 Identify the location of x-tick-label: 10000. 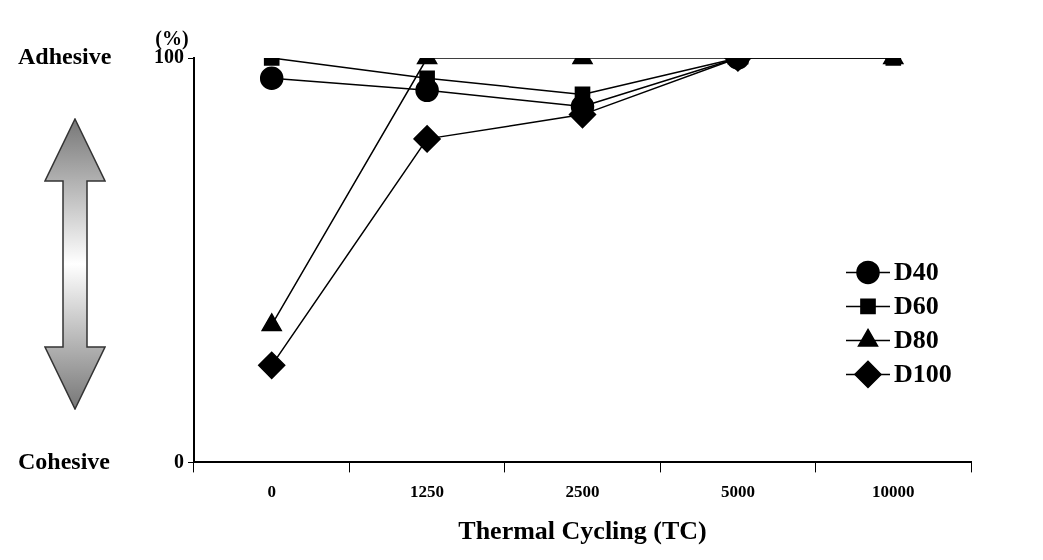
(893, 491).